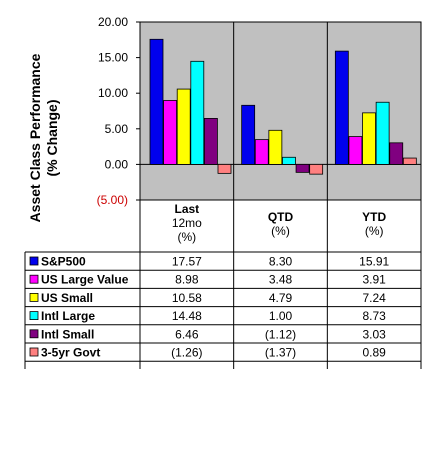  Describe the element at coordinates (35, 137) in the screenshot. I see `y-axis-title-line1: Asset Class Performance` at that location.